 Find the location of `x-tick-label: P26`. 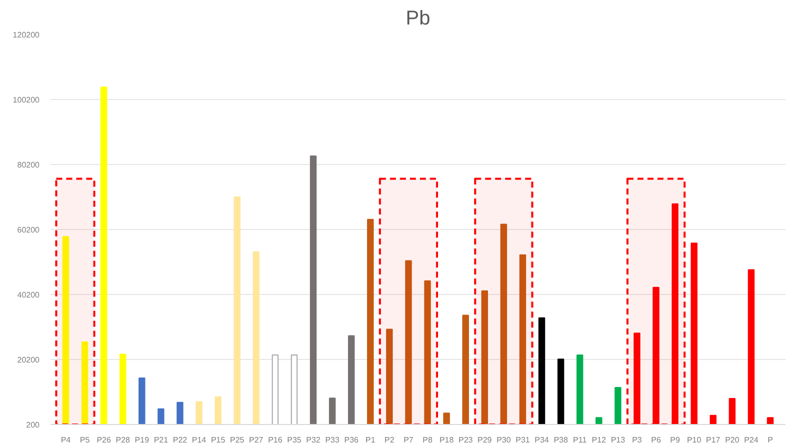

x-tick-label: P26 is located at coordinates (104, 440).